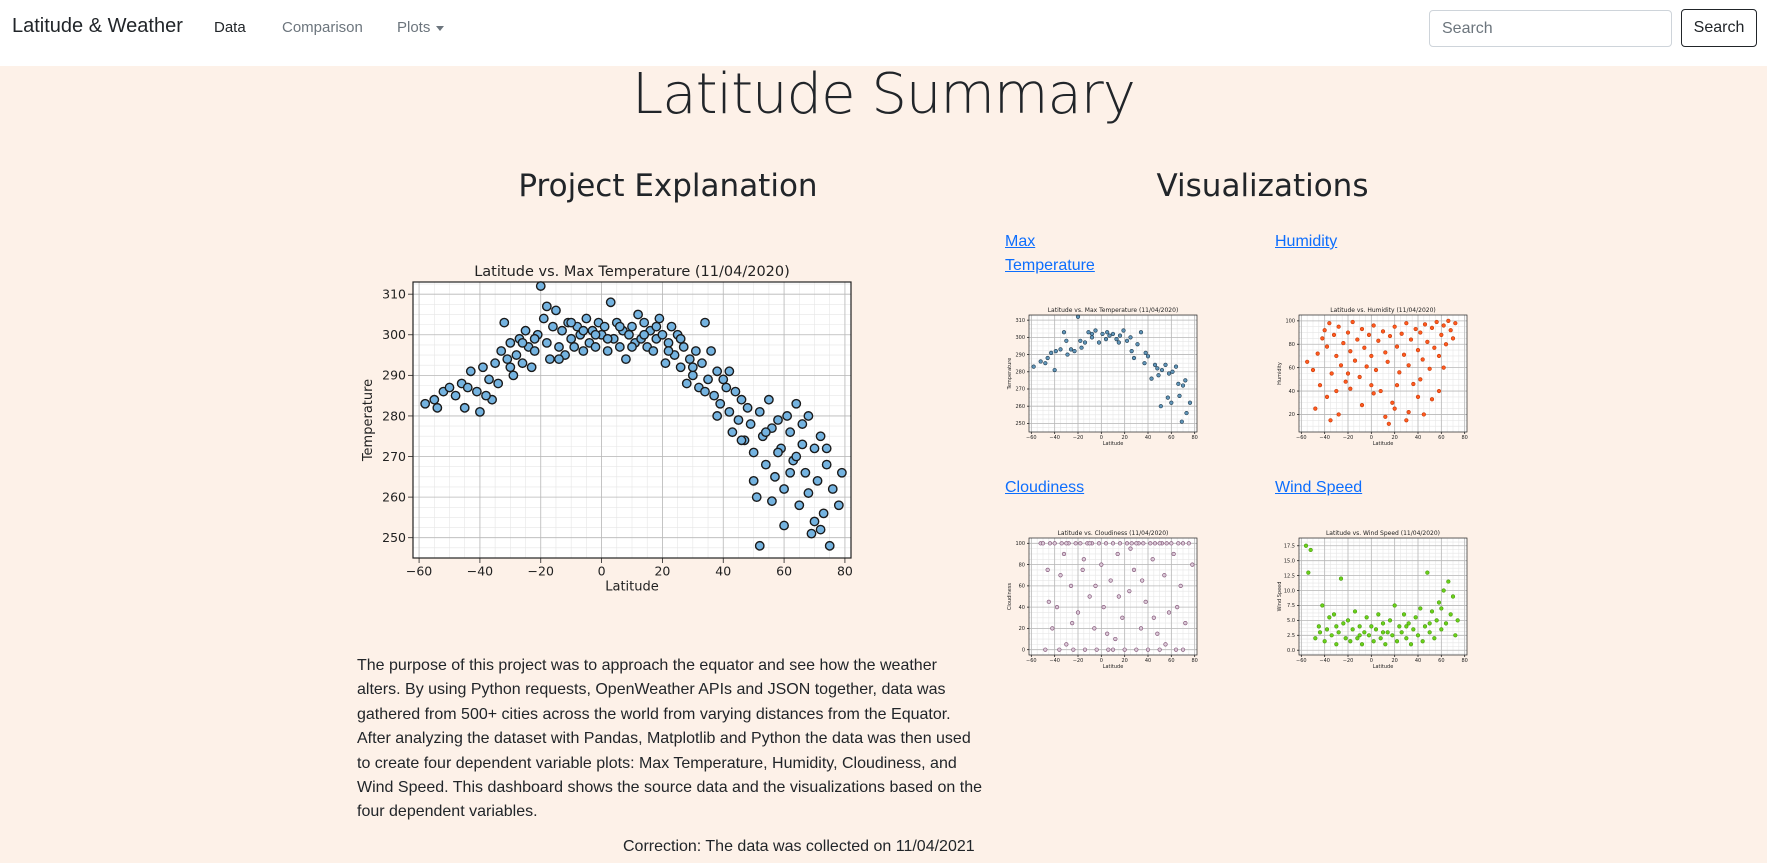 This screenshot has height=863, width=1767. I want to click on chart-4-frame, so click(1383, 596).